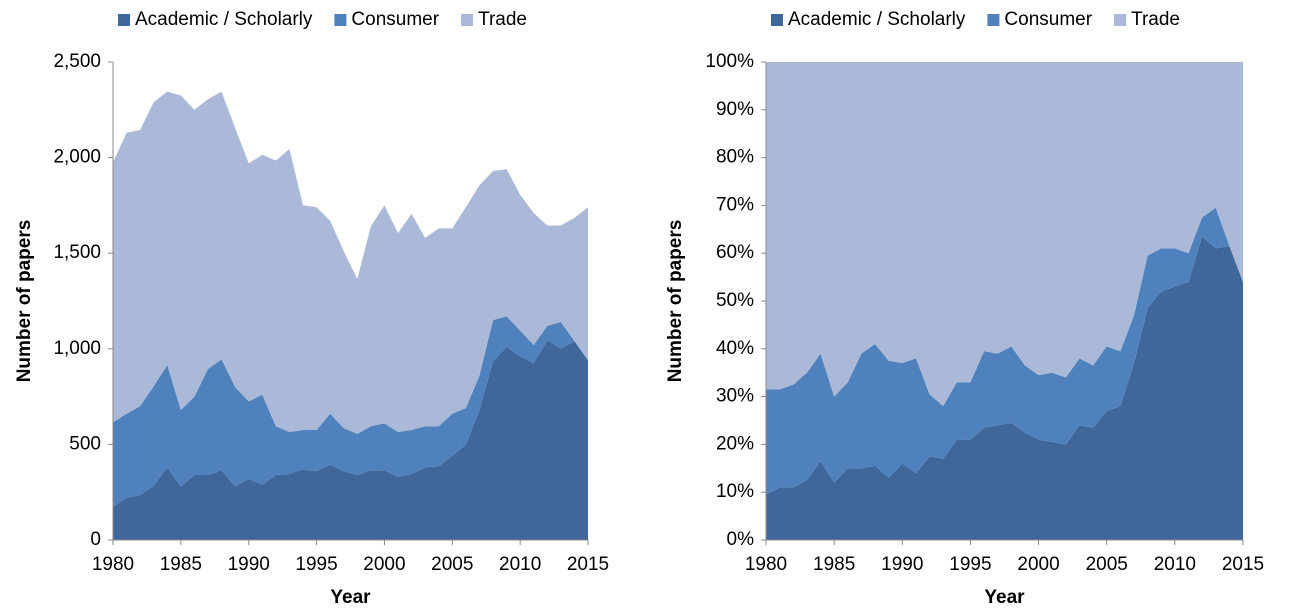 The image size is (1300, 609). What do you see at coordinates (735, 348) in the screenshot?
I see `y-tick-label: 40%` at bounding box center [735, 348].